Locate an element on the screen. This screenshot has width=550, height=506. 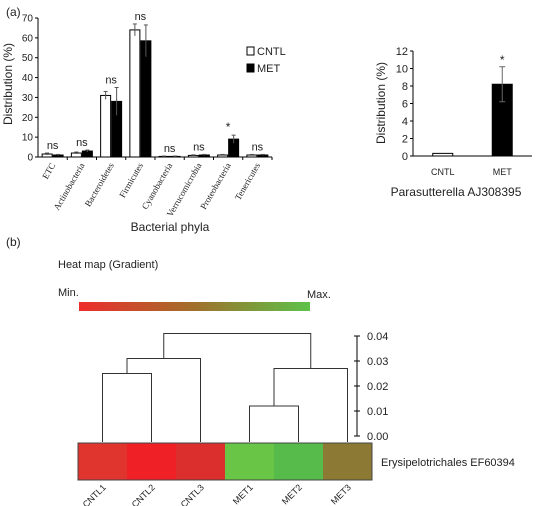
x-tick-label: Proteobacteria is located at coordinates (215, 186).